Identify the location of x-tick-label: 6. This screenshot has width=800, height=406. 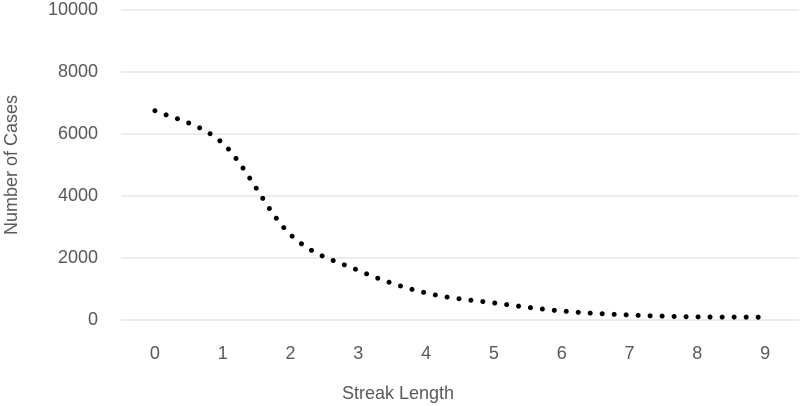
(562, 353).